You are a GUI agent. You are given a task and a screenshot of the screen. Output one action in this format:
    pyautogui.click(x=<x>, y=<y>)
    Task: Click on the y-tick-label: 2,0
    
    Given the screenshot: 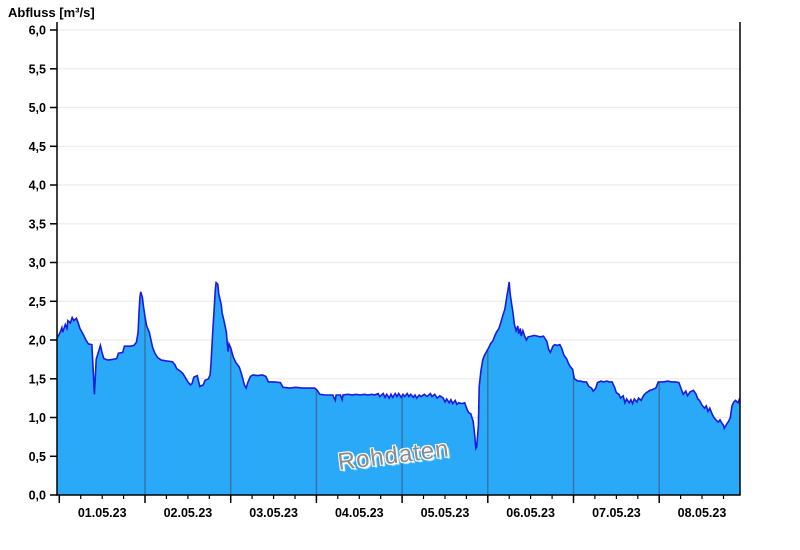 What is the action you would take?
    pyautogui.click(x=37, y=341)
    